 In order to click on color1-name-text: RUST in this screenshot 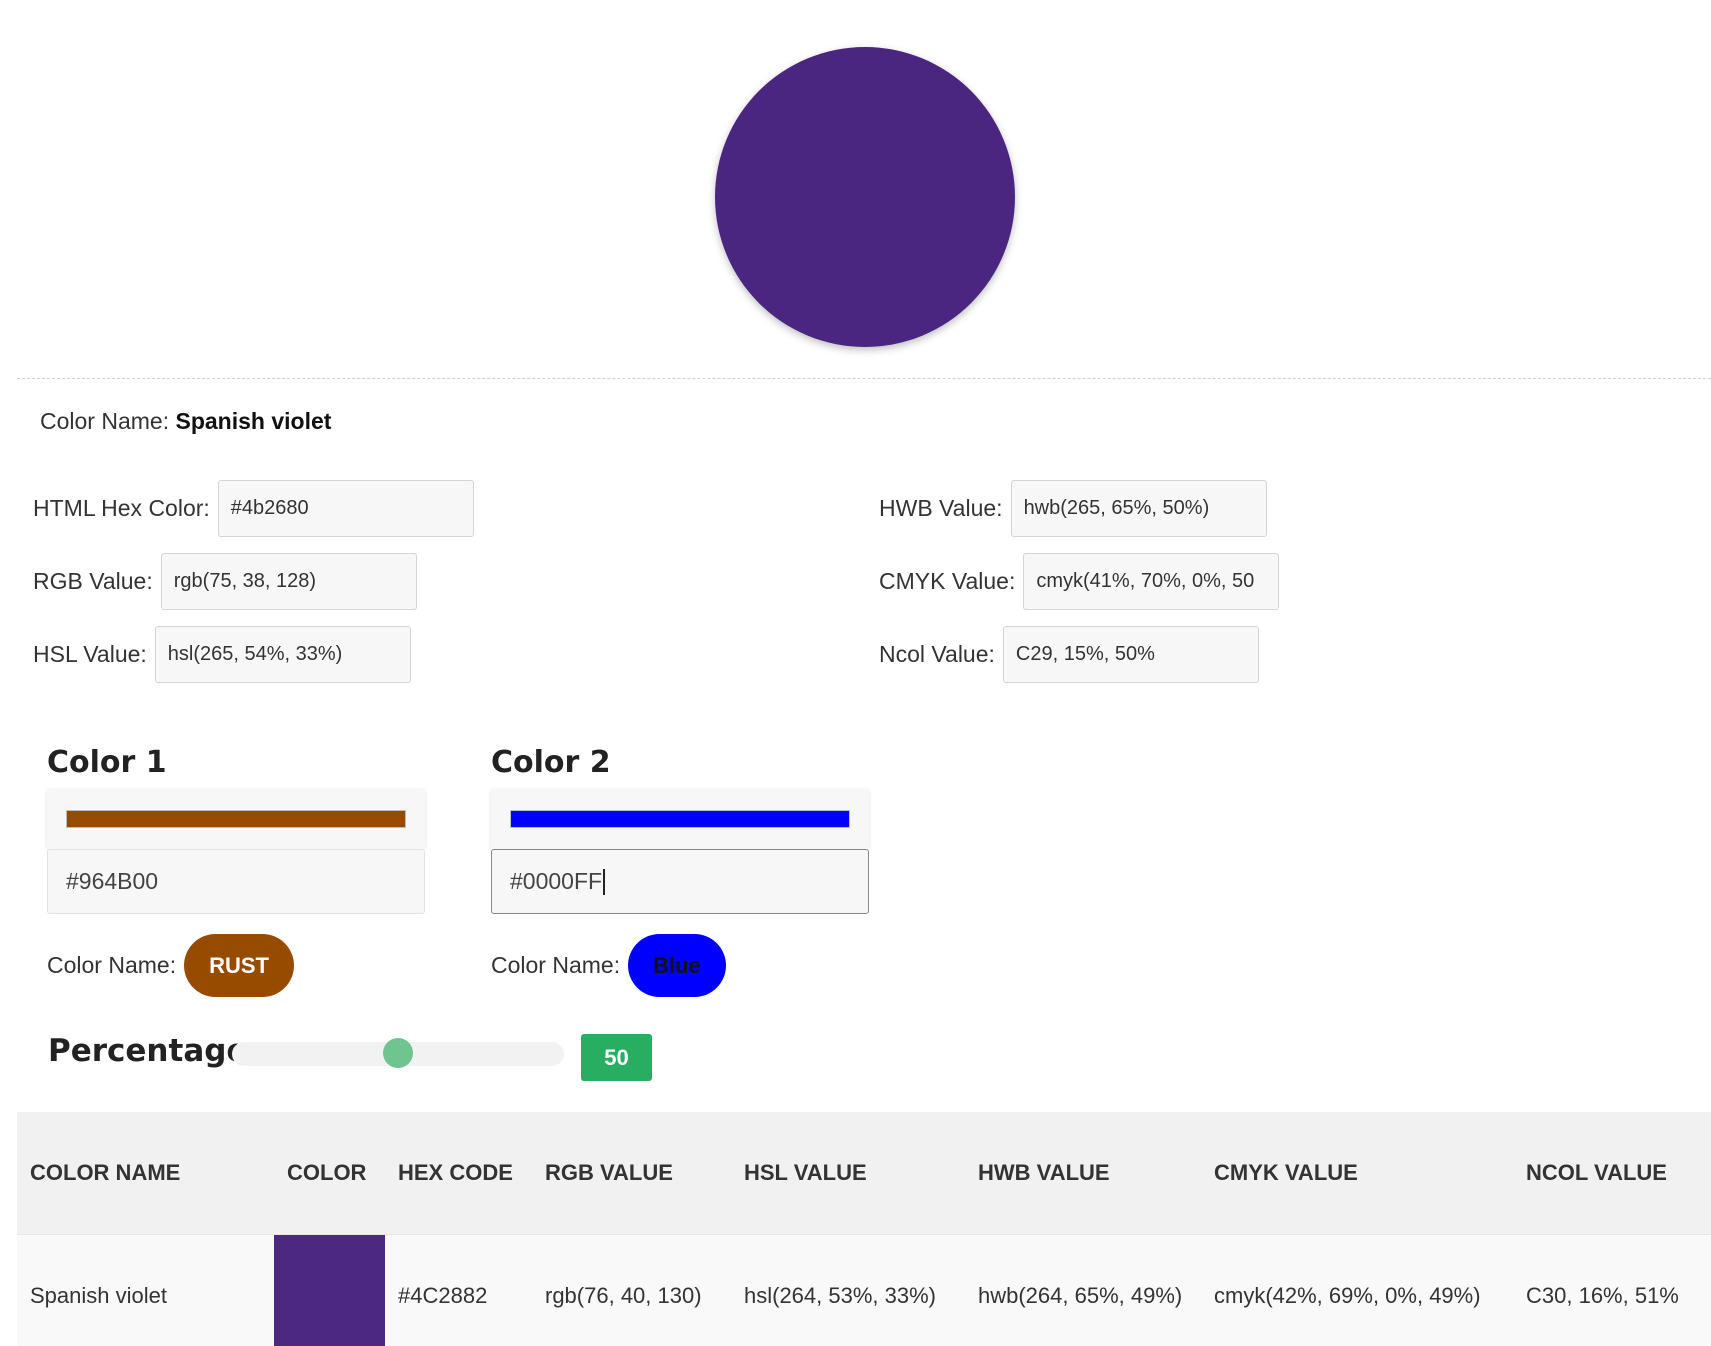, I will do `click(239, 965)`.